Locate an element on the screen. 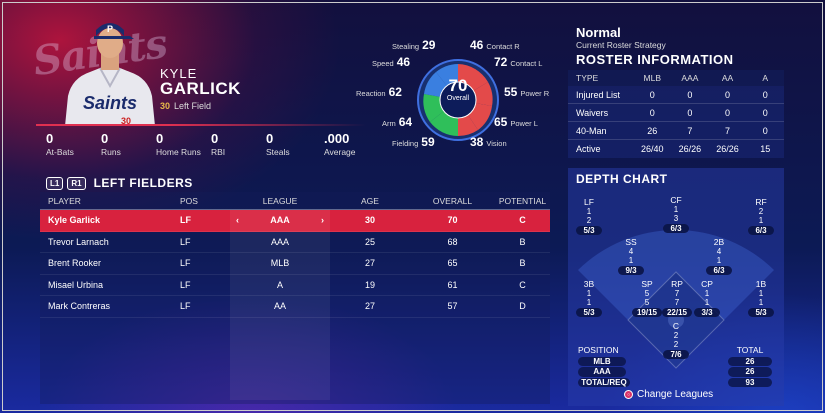 The image size is (825, 413). left-fielders-header: L1 R1 LEFT FIELDERS is located at coordinates (119, 183).